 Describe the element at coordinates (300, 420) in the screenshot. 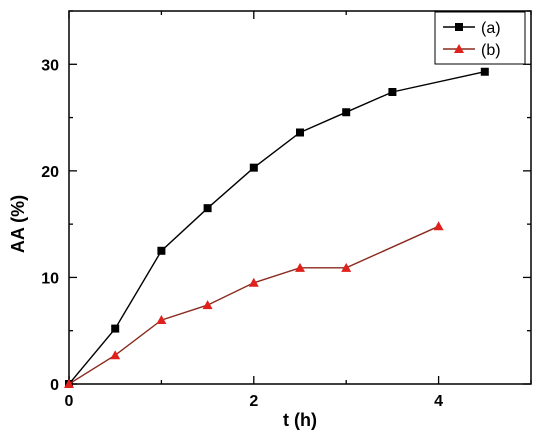

I see `x-axis-label: t (h)` at that location.